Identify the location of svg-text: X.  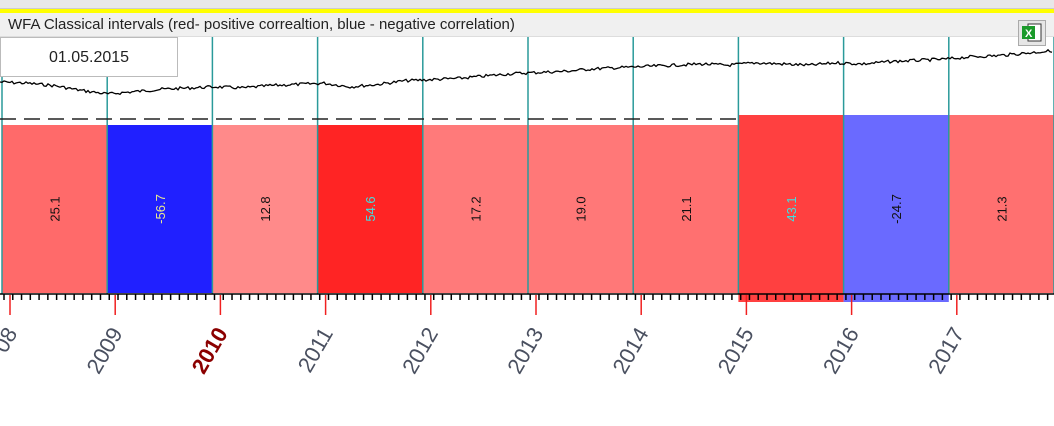
(1029, 34).